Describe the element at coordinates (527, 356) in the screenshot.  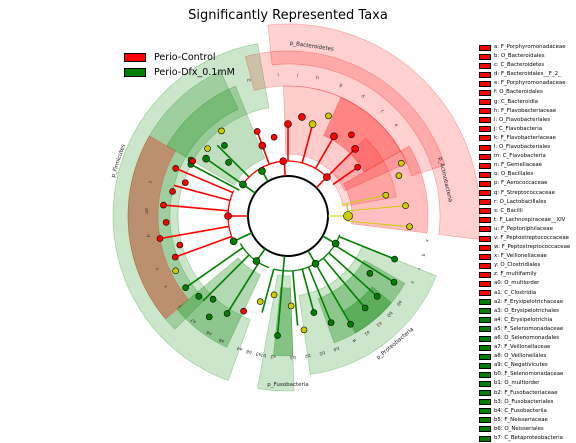
I see `taxa-legend-item: a8: O_Veillonellales` at that location.